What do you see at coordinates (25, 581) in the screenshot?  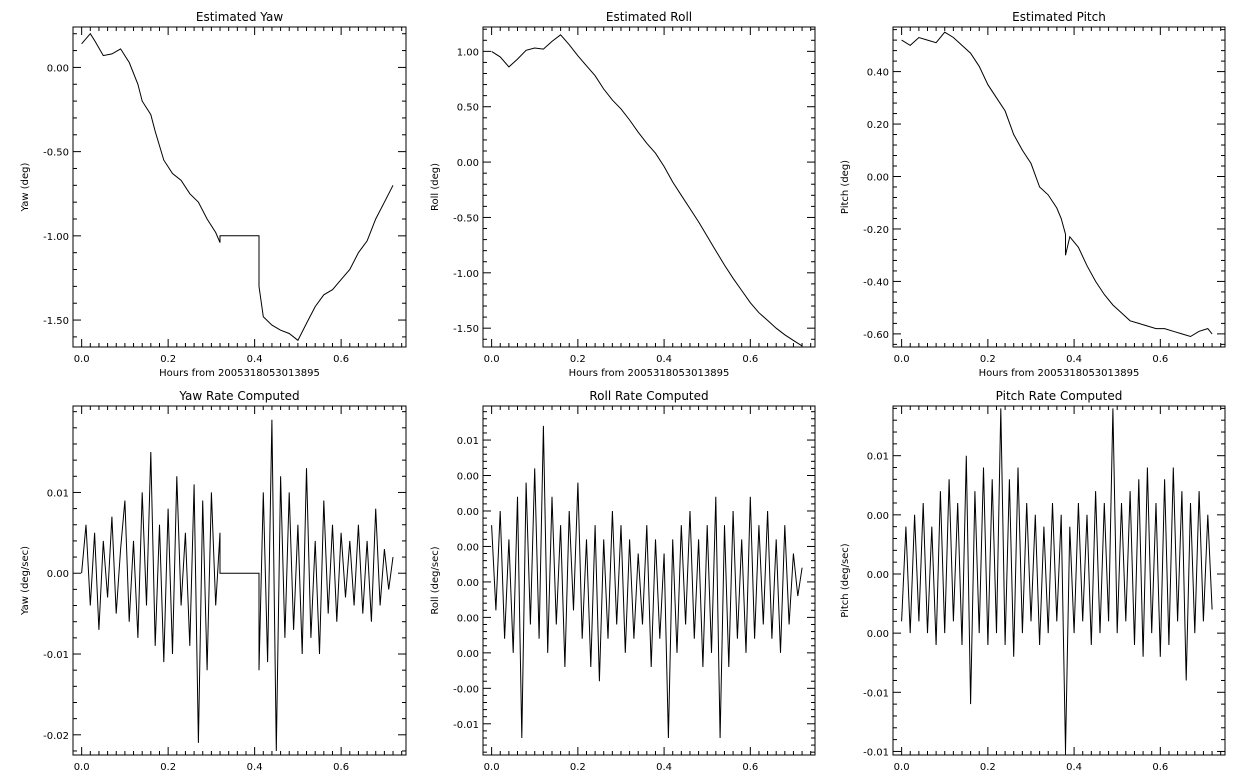 I see `y-axis-label: Yaw (deg/sec)` at bounding box center [25, 581].